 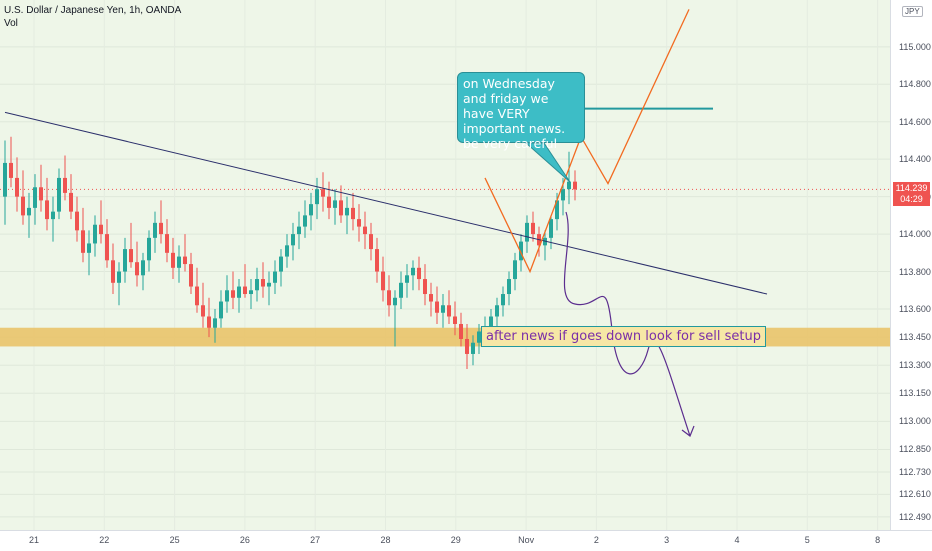 I want to click on arrowhead-icon, so click(x=688, y=431).